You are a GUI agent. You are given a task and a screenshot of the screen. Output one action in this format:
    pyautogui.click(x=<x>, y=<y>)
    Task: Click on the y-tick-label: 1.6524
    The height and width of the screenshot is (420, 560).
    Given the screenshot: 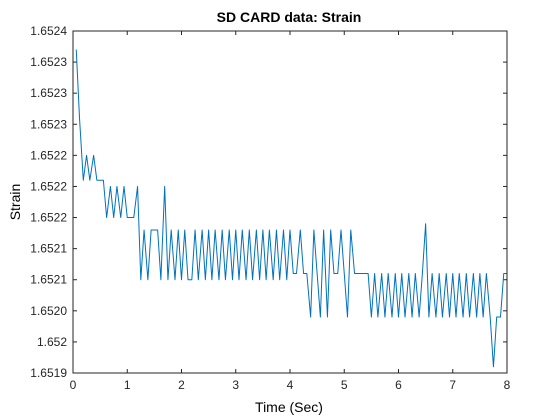 What is the action you would take?
    pyautogui.click(x=48, y=31)
    